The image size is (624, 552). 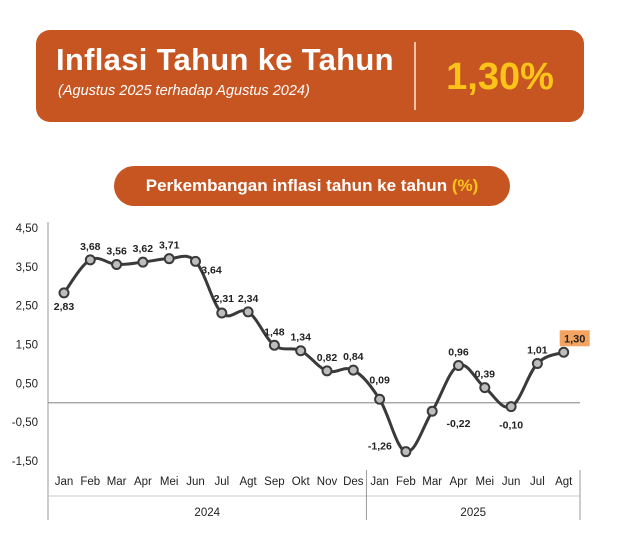 What do you see at coordinates (300, 338) in the screenshot?
I see `data-label: 1,34` at bounding box center [300, 338].